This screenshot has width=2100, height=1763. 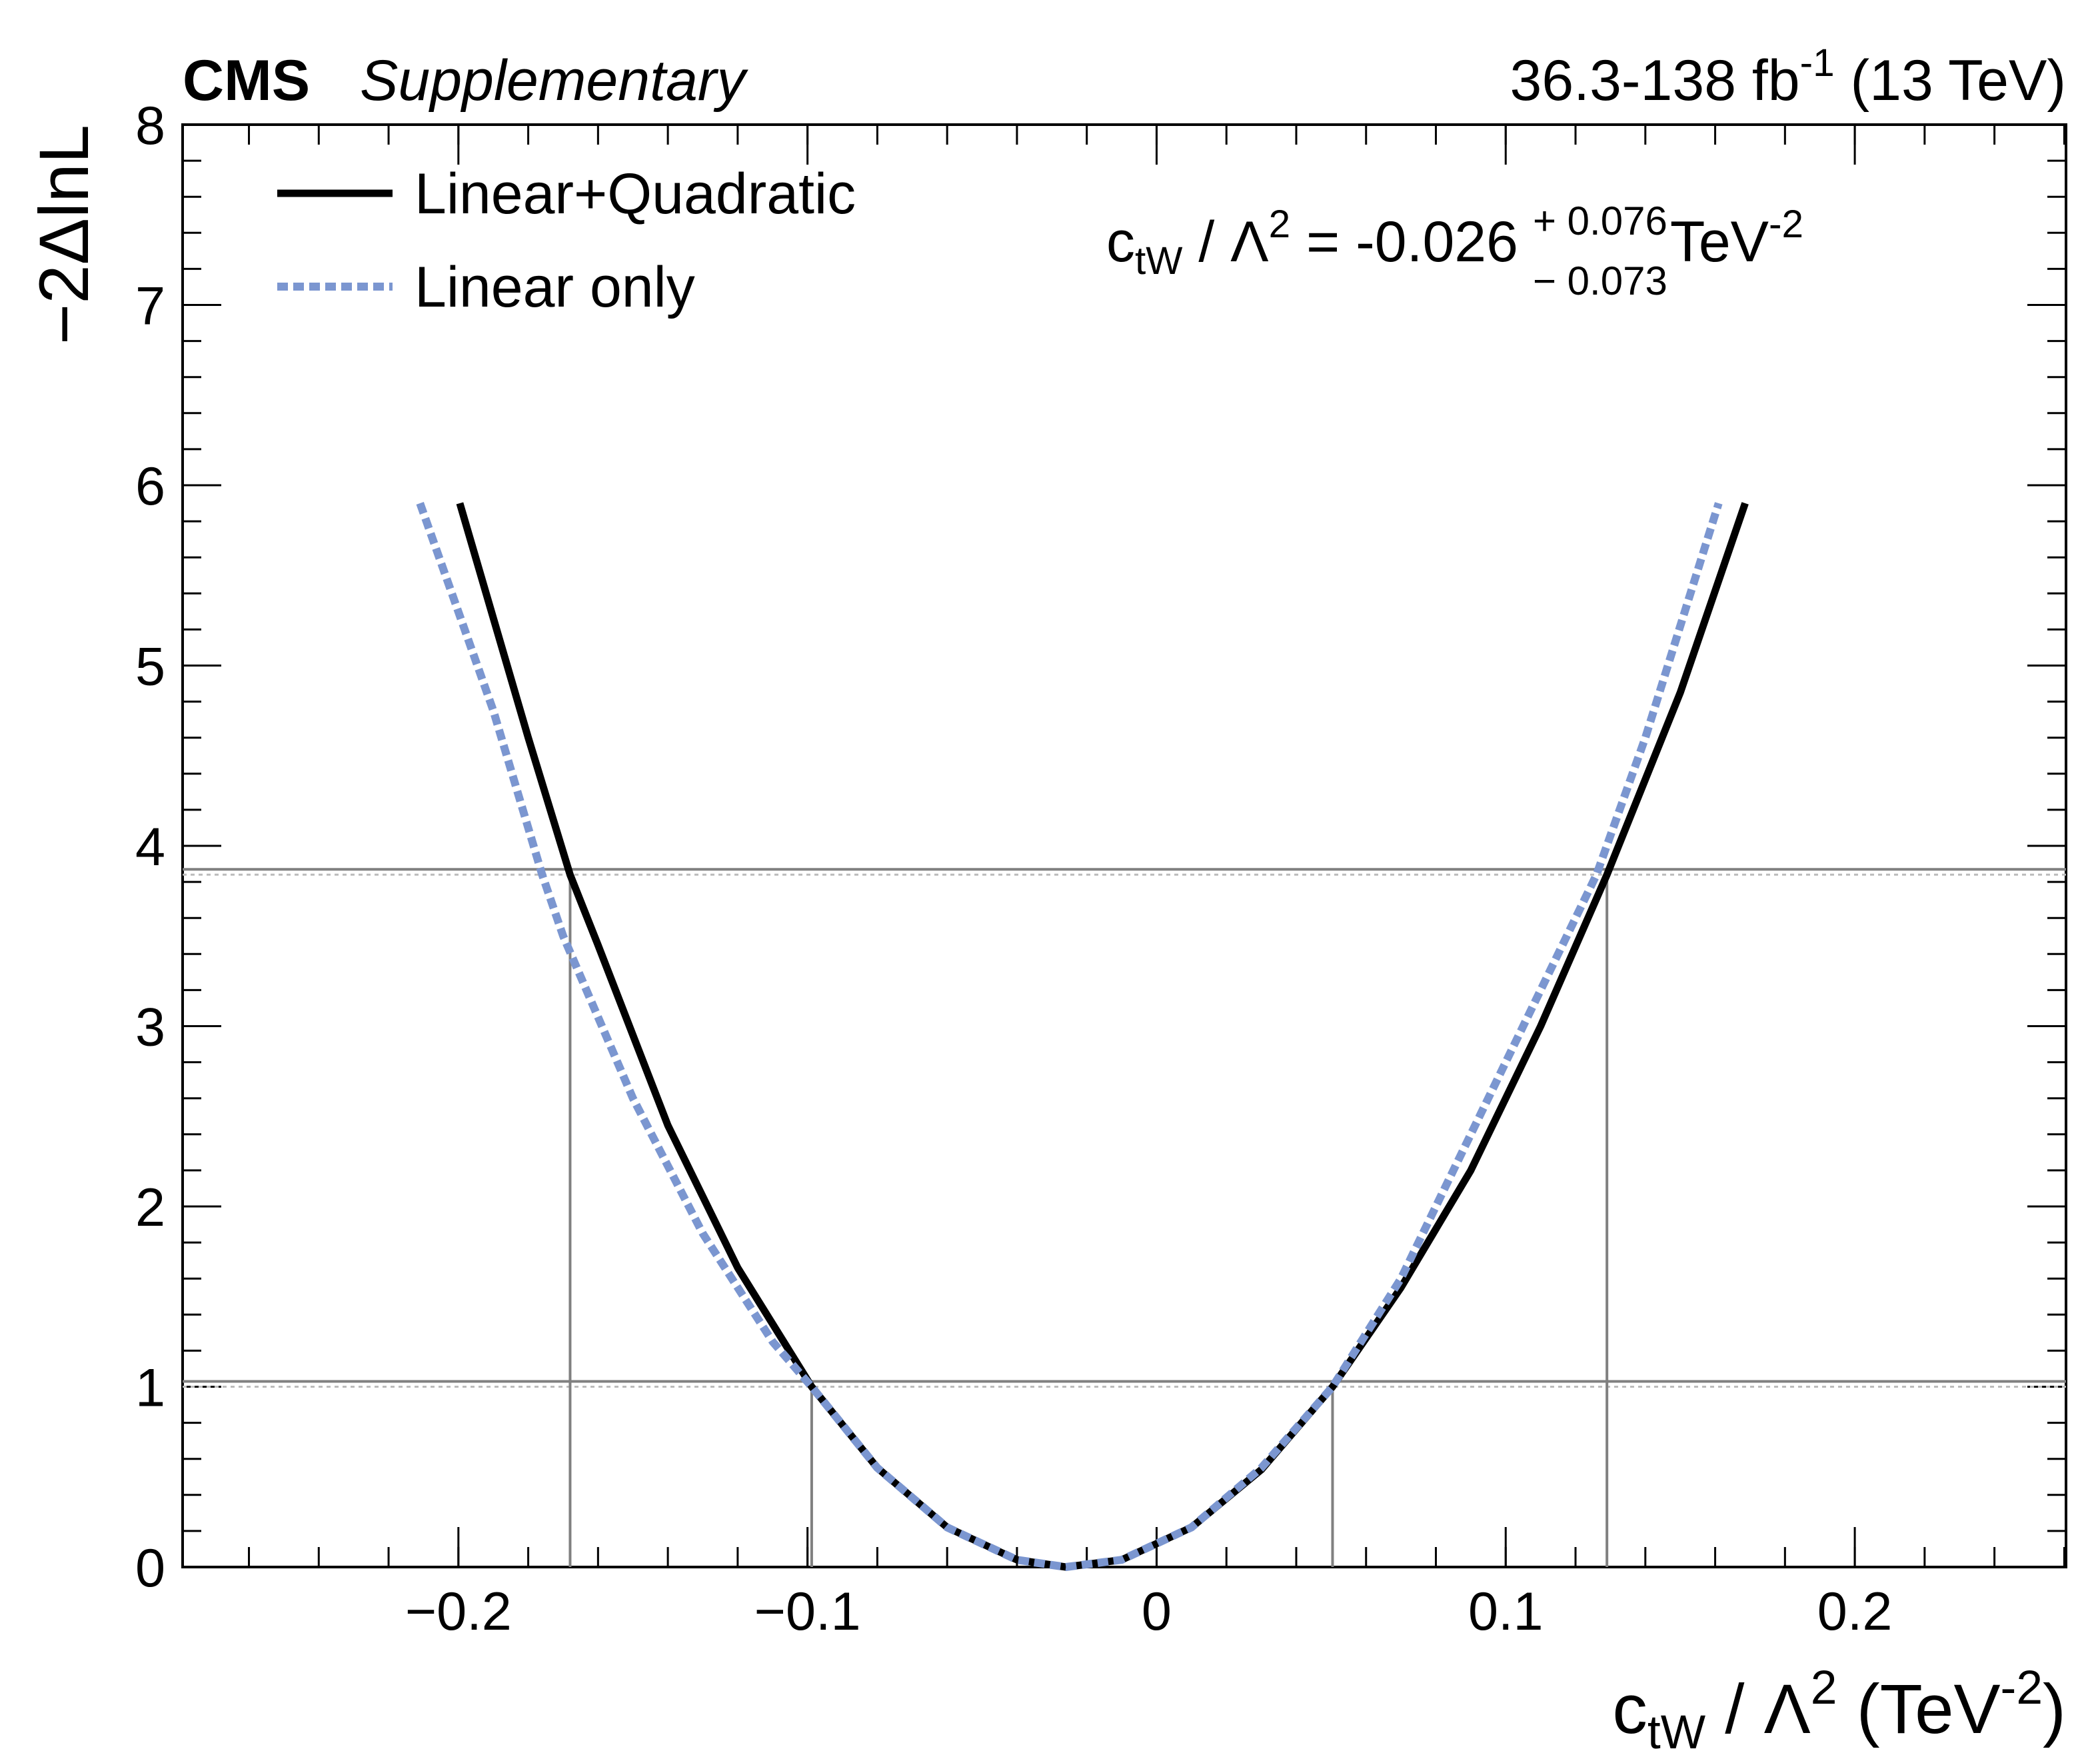 What do you see at coordinates (64, 235) in the screenshot?
I see `y-axis-title: −2ΔlnL` at bounding box center [64, 235].